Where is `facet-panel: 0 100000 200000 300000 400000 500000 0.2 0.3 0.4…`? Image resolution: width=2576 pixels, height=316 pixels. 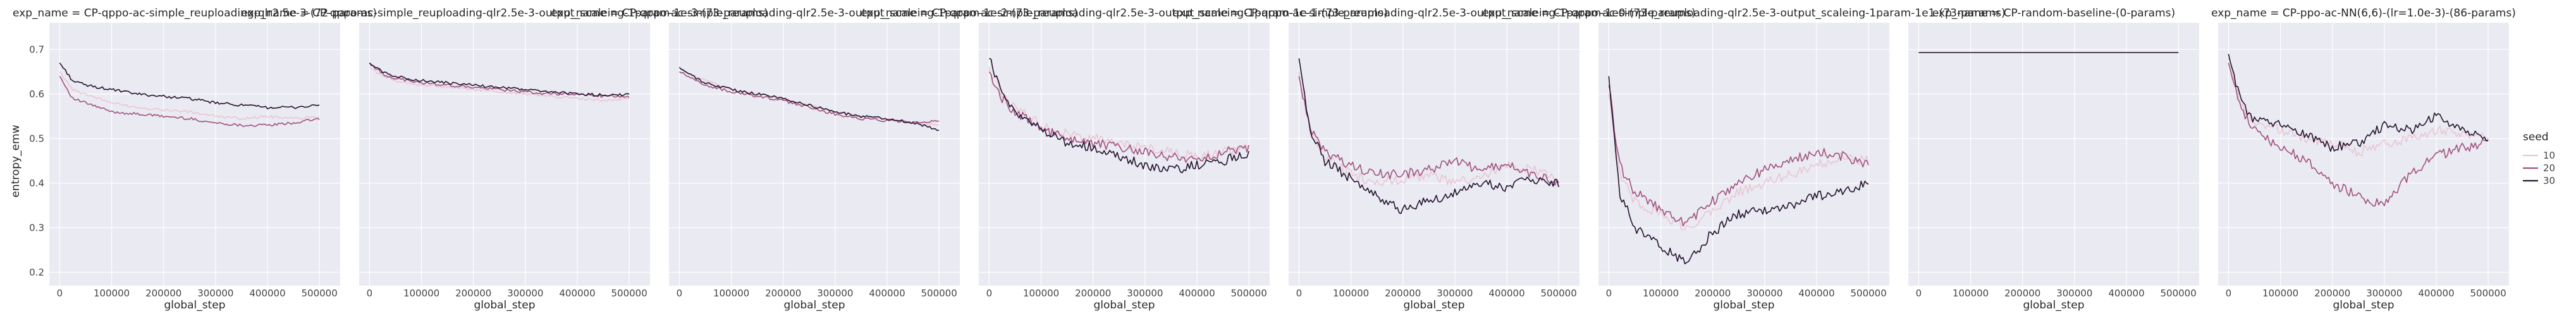 facet-panel: 0 100000 200000 300000 400000 500000 0.2 0.3 0.4… is located at coordinates (195, 159).